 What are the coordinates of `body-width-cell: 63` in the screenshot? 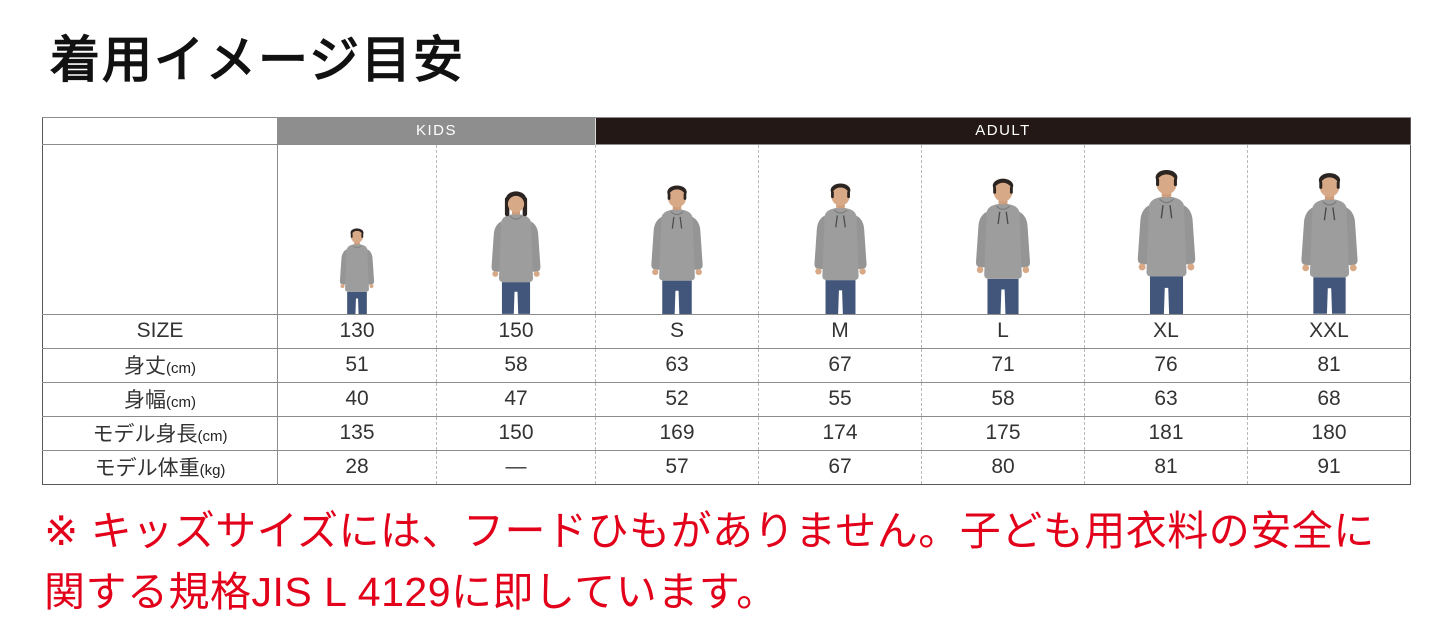 It's located at (1166, 398).